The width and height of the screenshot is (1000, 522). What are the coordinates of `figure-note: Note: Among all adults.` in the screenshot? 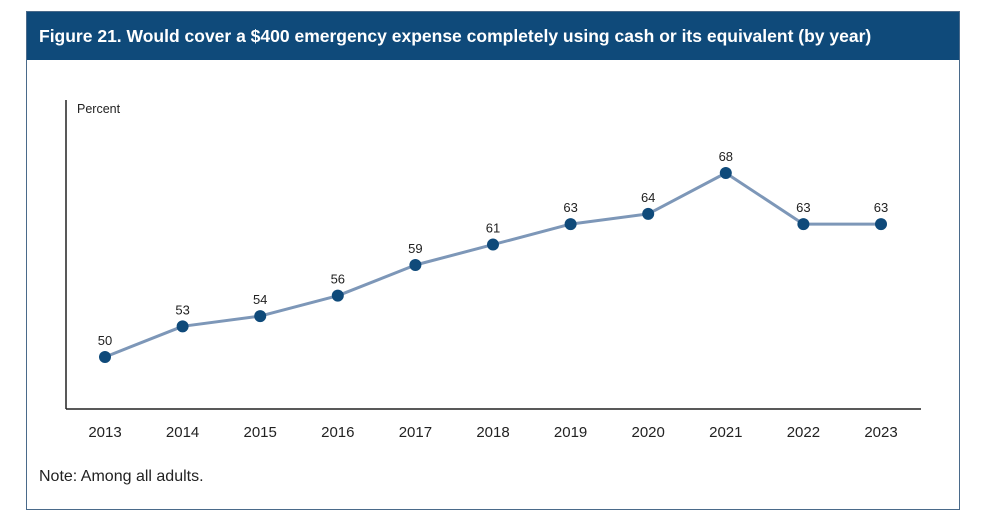 It's located at (121, 476).